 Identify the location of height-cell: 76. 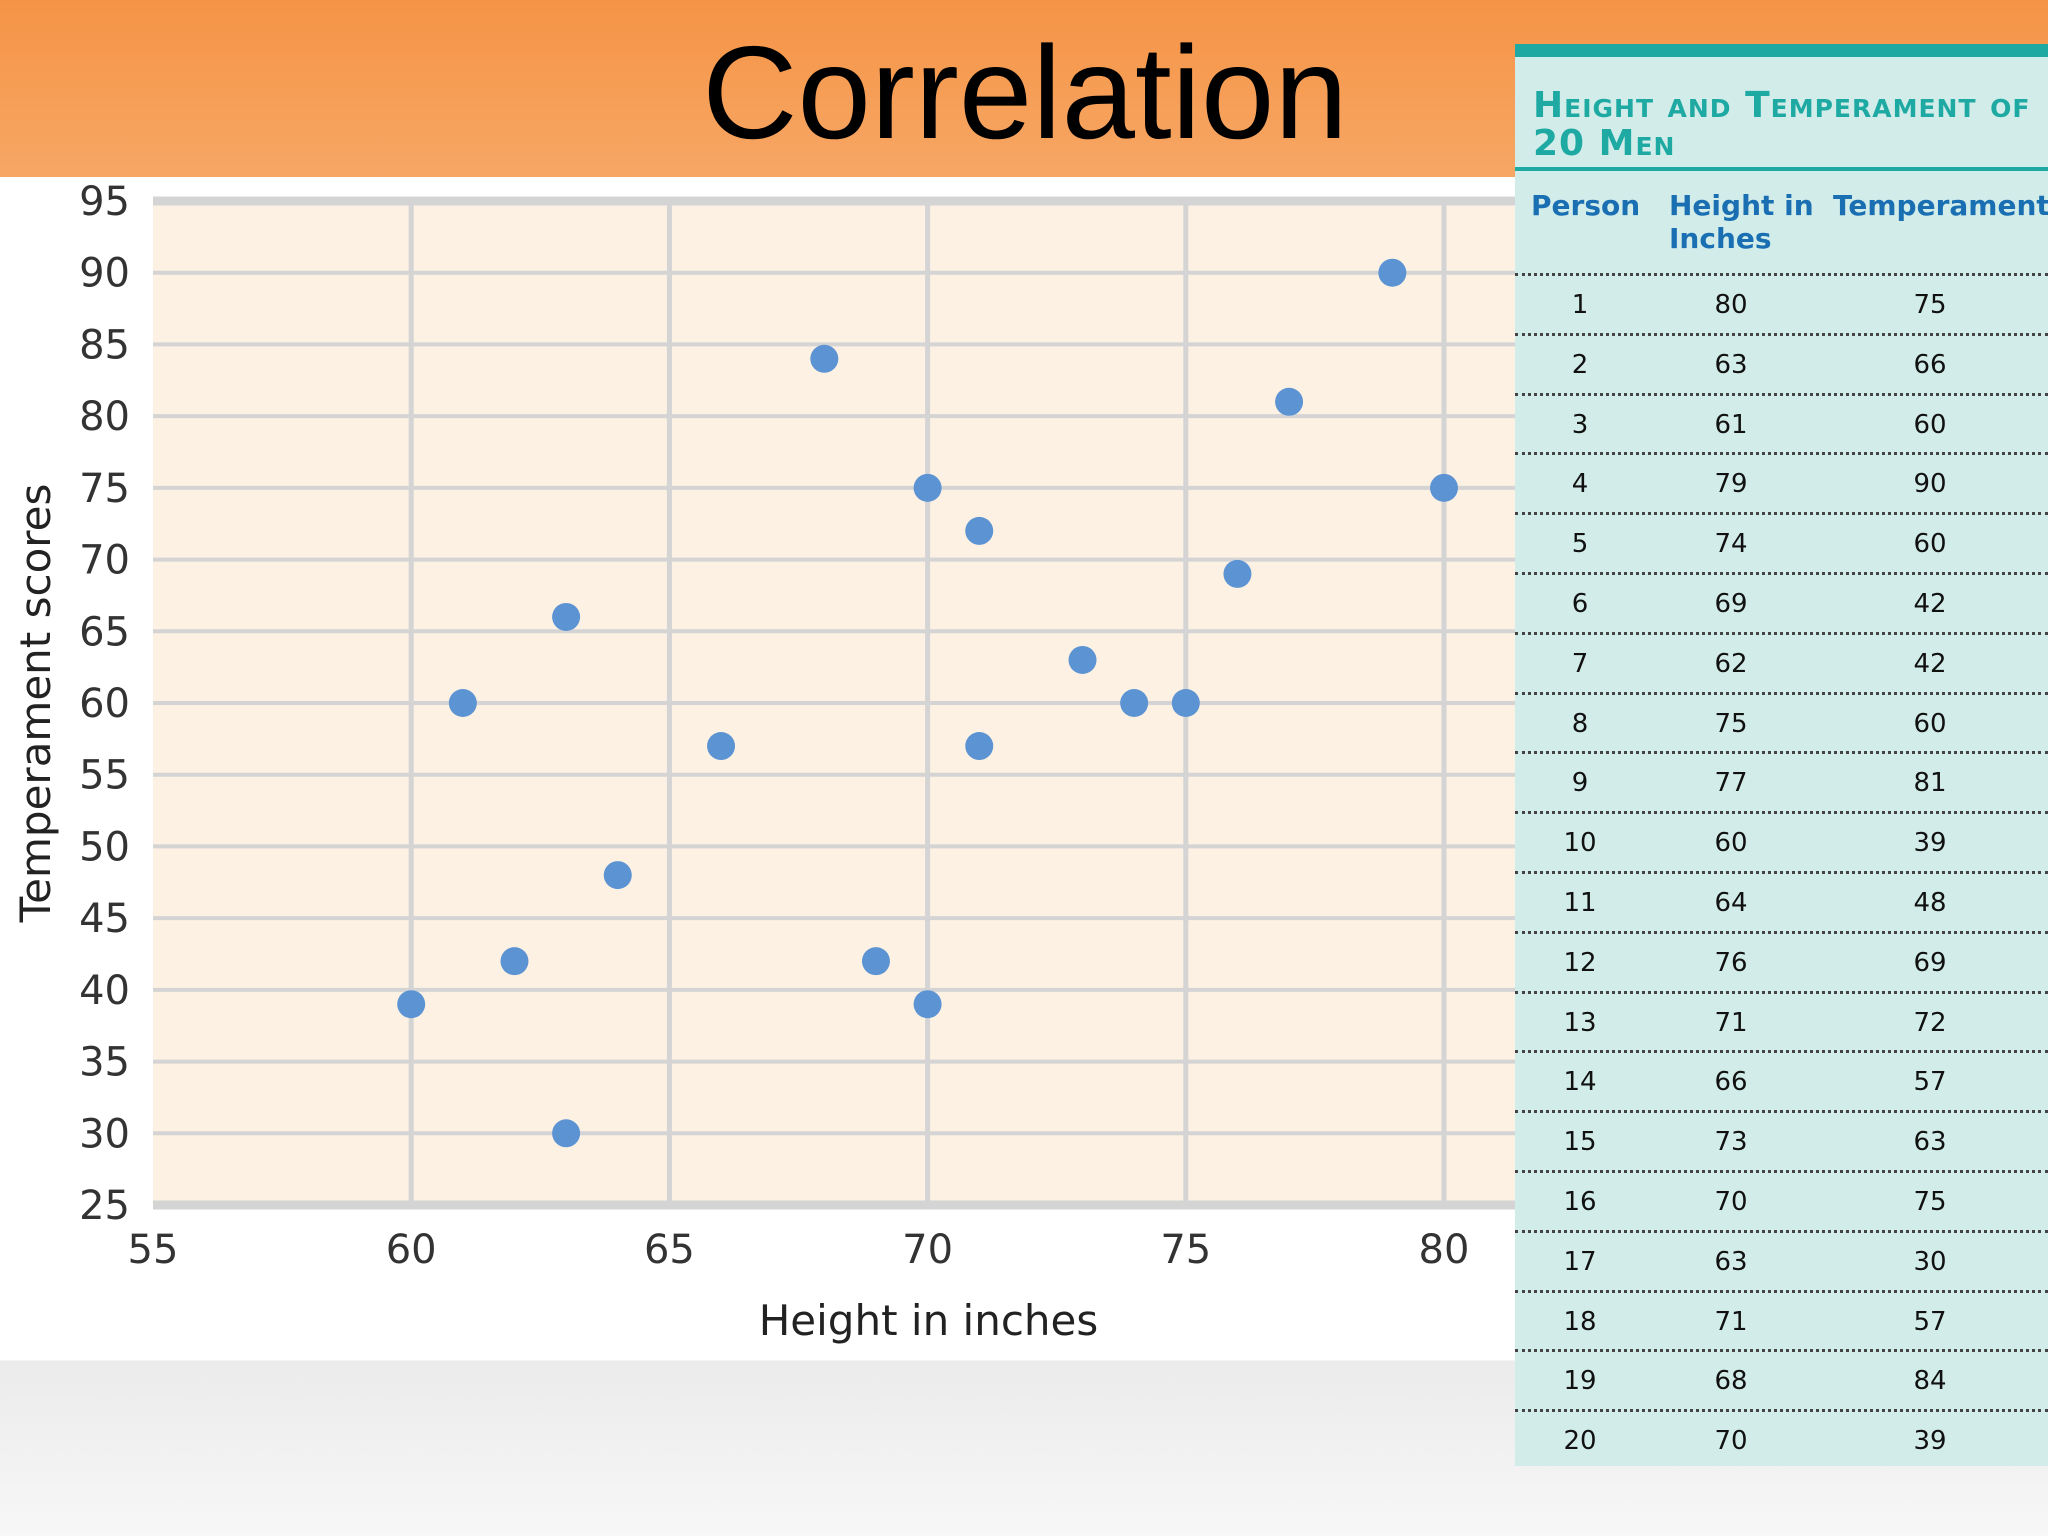
(1731, 962).